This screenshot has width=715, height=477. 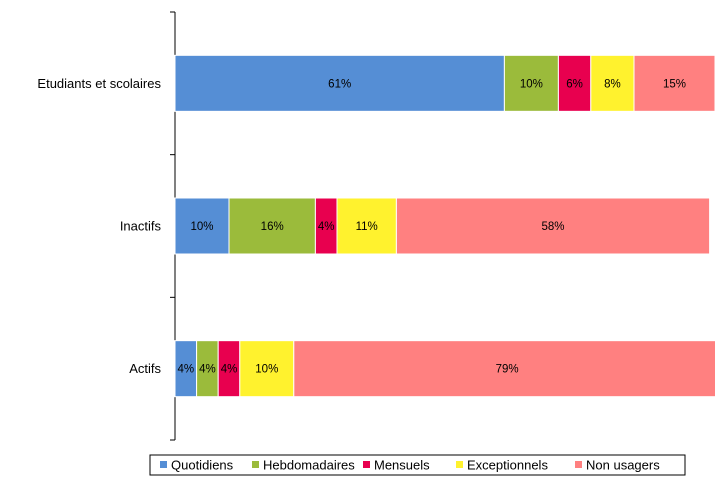 What do you see at coordinates (141, 226) in the screenshot?
I see `category-label-inactifs: Inactifs` at bounding box center [141, 226].